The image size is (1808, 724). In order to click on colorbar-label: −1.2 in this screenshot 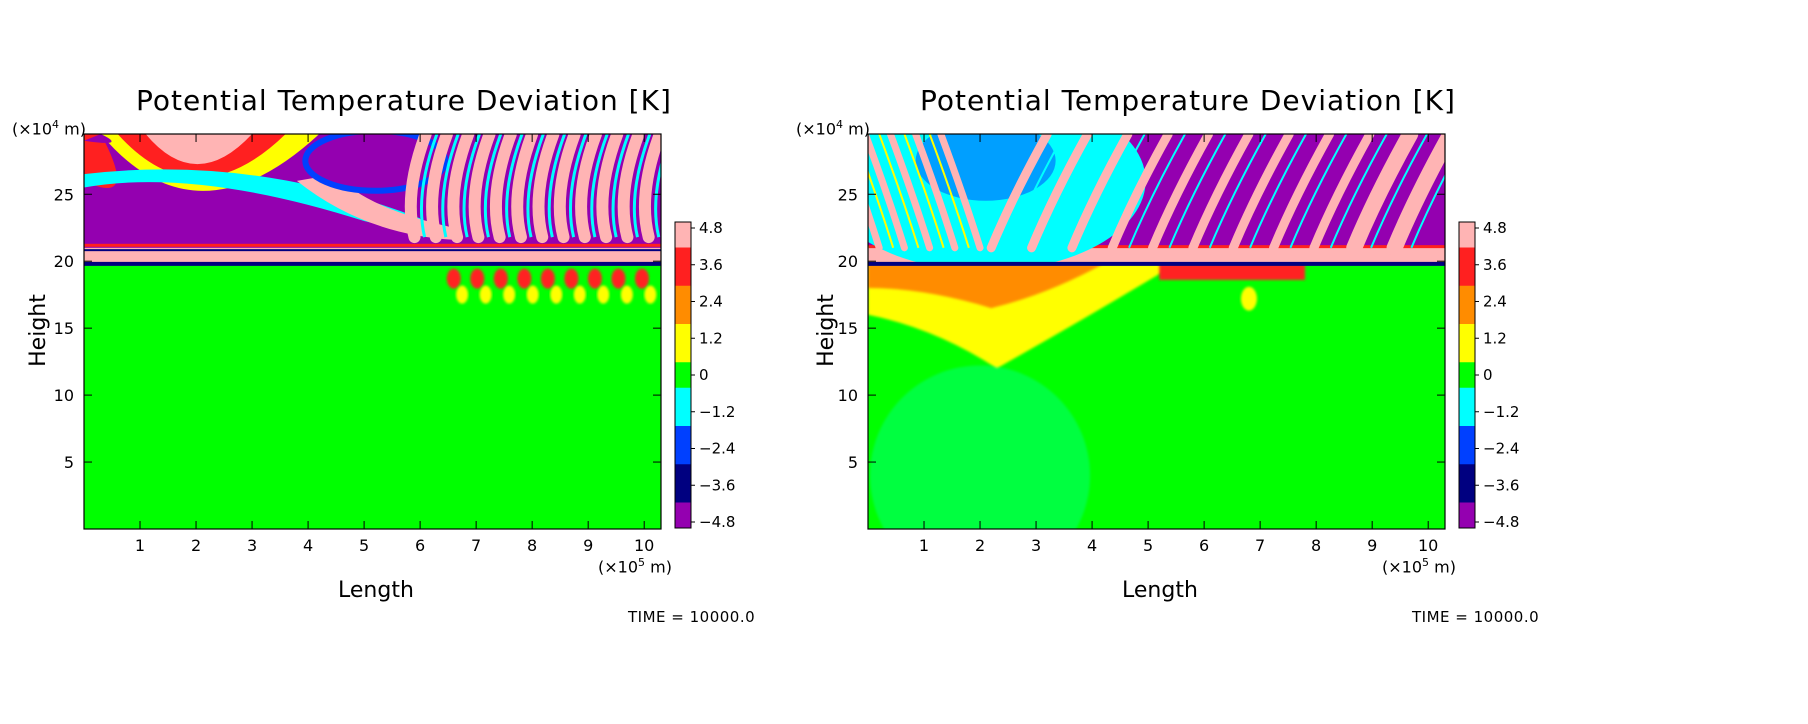, I will do `click(1501, 412)`.